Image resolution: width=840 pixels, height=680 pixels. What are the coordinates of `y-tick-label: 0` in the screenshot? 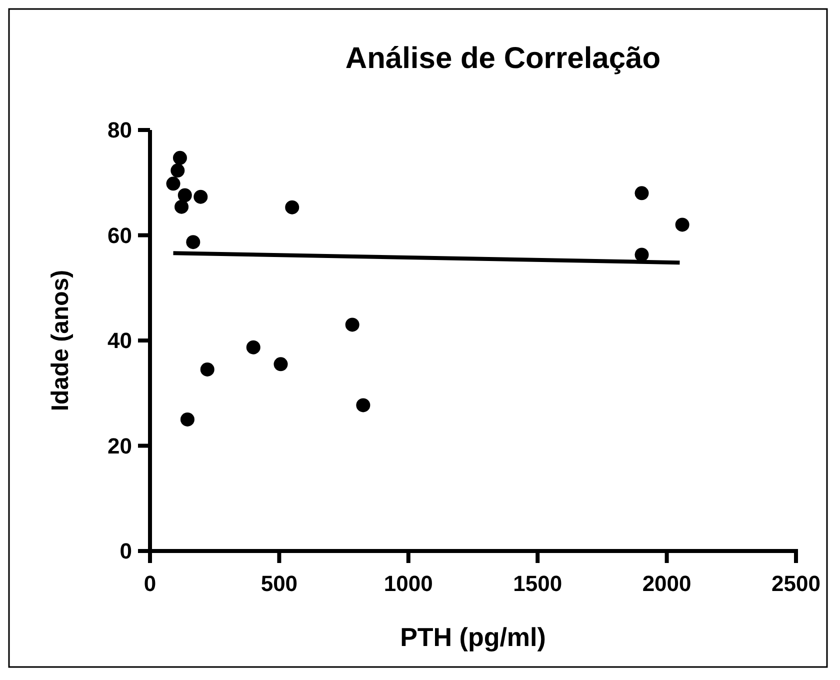 It's located at (126, 551).